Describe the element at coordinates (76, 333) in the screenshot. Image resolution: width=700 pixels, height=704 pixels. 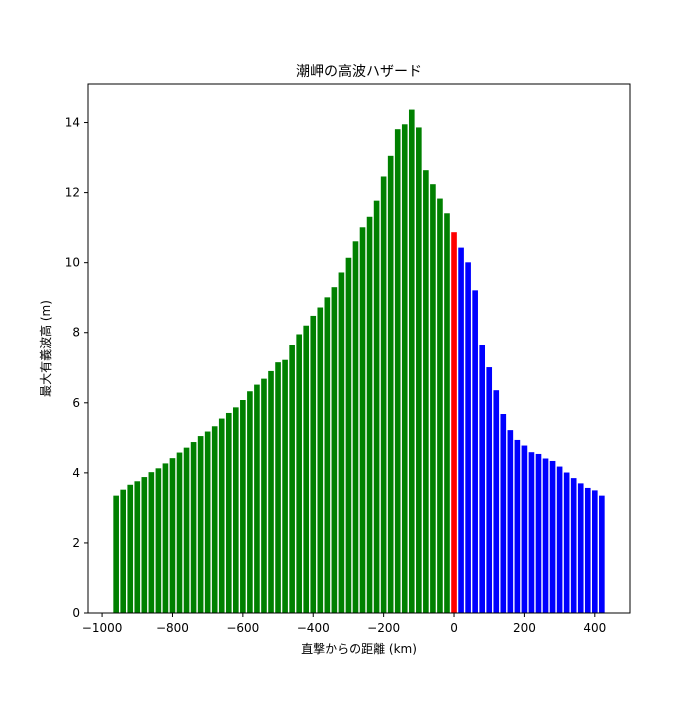
I see `y-tick-label: 8` at that location.